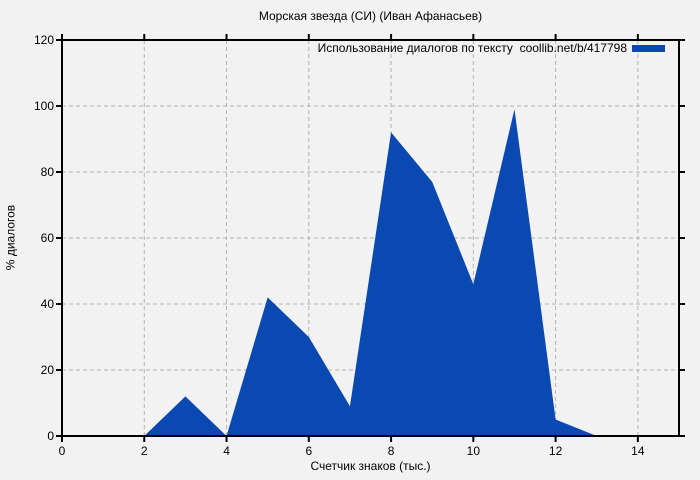  I want to click on y-tick-label: 100, so click(43, 106).